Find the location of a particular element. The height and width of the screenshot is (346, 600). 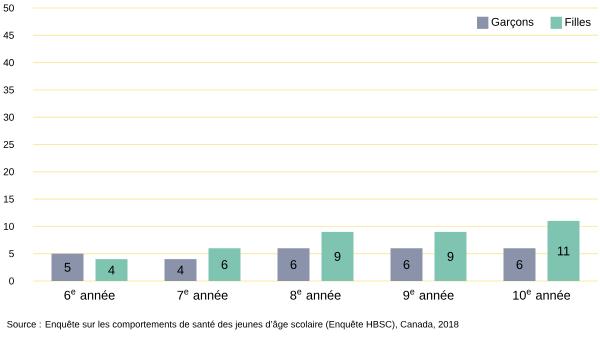

source-note: Source : Enquête sur les comportements de santé des jeunes d’âge scolaire (Enquête HBSC), Canada, 2018 is located at coordinates (232, 325).